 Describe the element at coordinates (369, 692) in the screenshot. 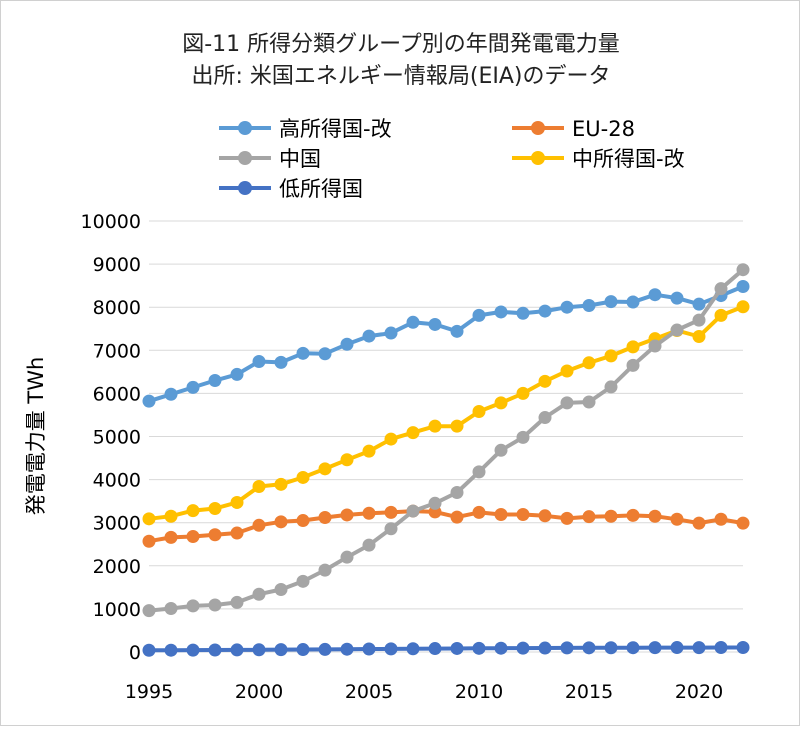

I see `x-tick-label: 2005` at that location.